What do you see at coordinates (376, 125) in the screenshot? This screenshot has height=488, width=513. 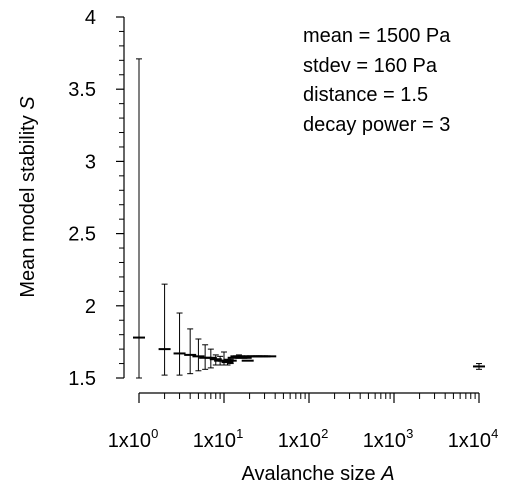 I see `annotation-decay-power: decay power = 3` at bounding box center [376, 125].